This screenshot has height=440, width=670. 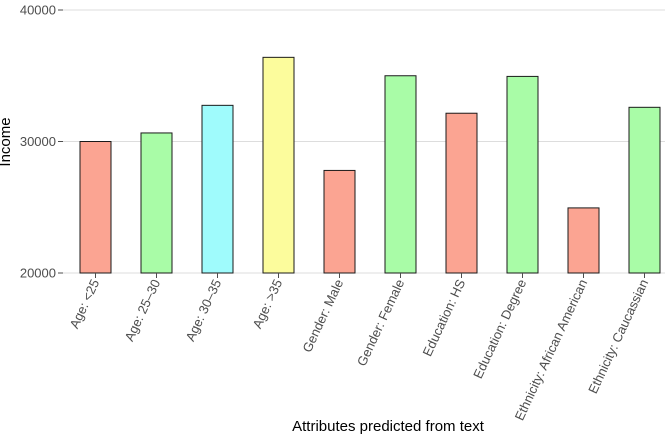 I want to click on x-axis-title: Attributes predicted from text, so click(x=388, y=426).